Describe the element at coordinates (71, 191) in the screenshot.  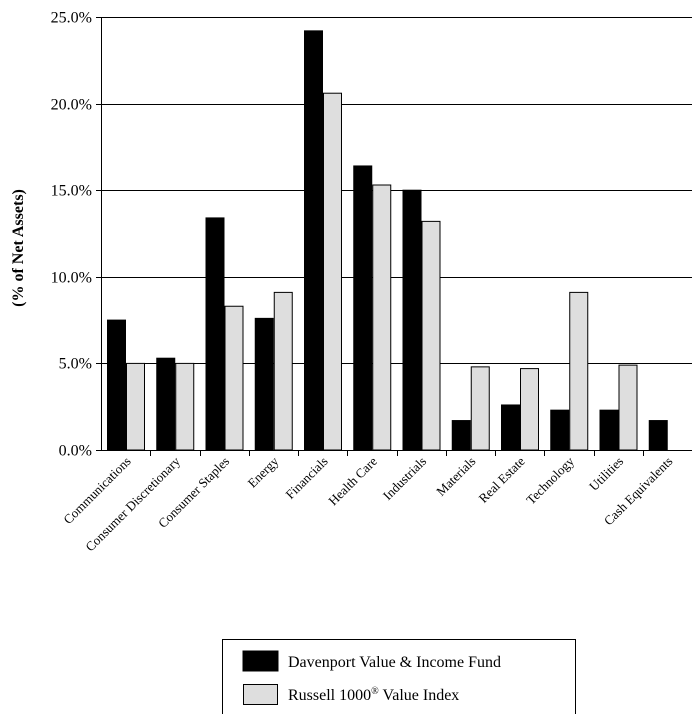
I see `y-tick-label: 15.0%` at that location.